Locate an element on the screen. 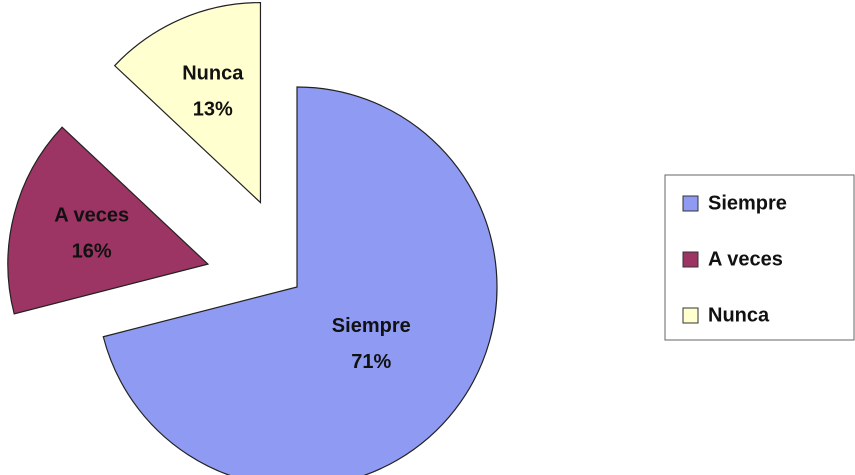 The image size is (855, 475). legend-label: Nunca is located at coordinates (739, 315).